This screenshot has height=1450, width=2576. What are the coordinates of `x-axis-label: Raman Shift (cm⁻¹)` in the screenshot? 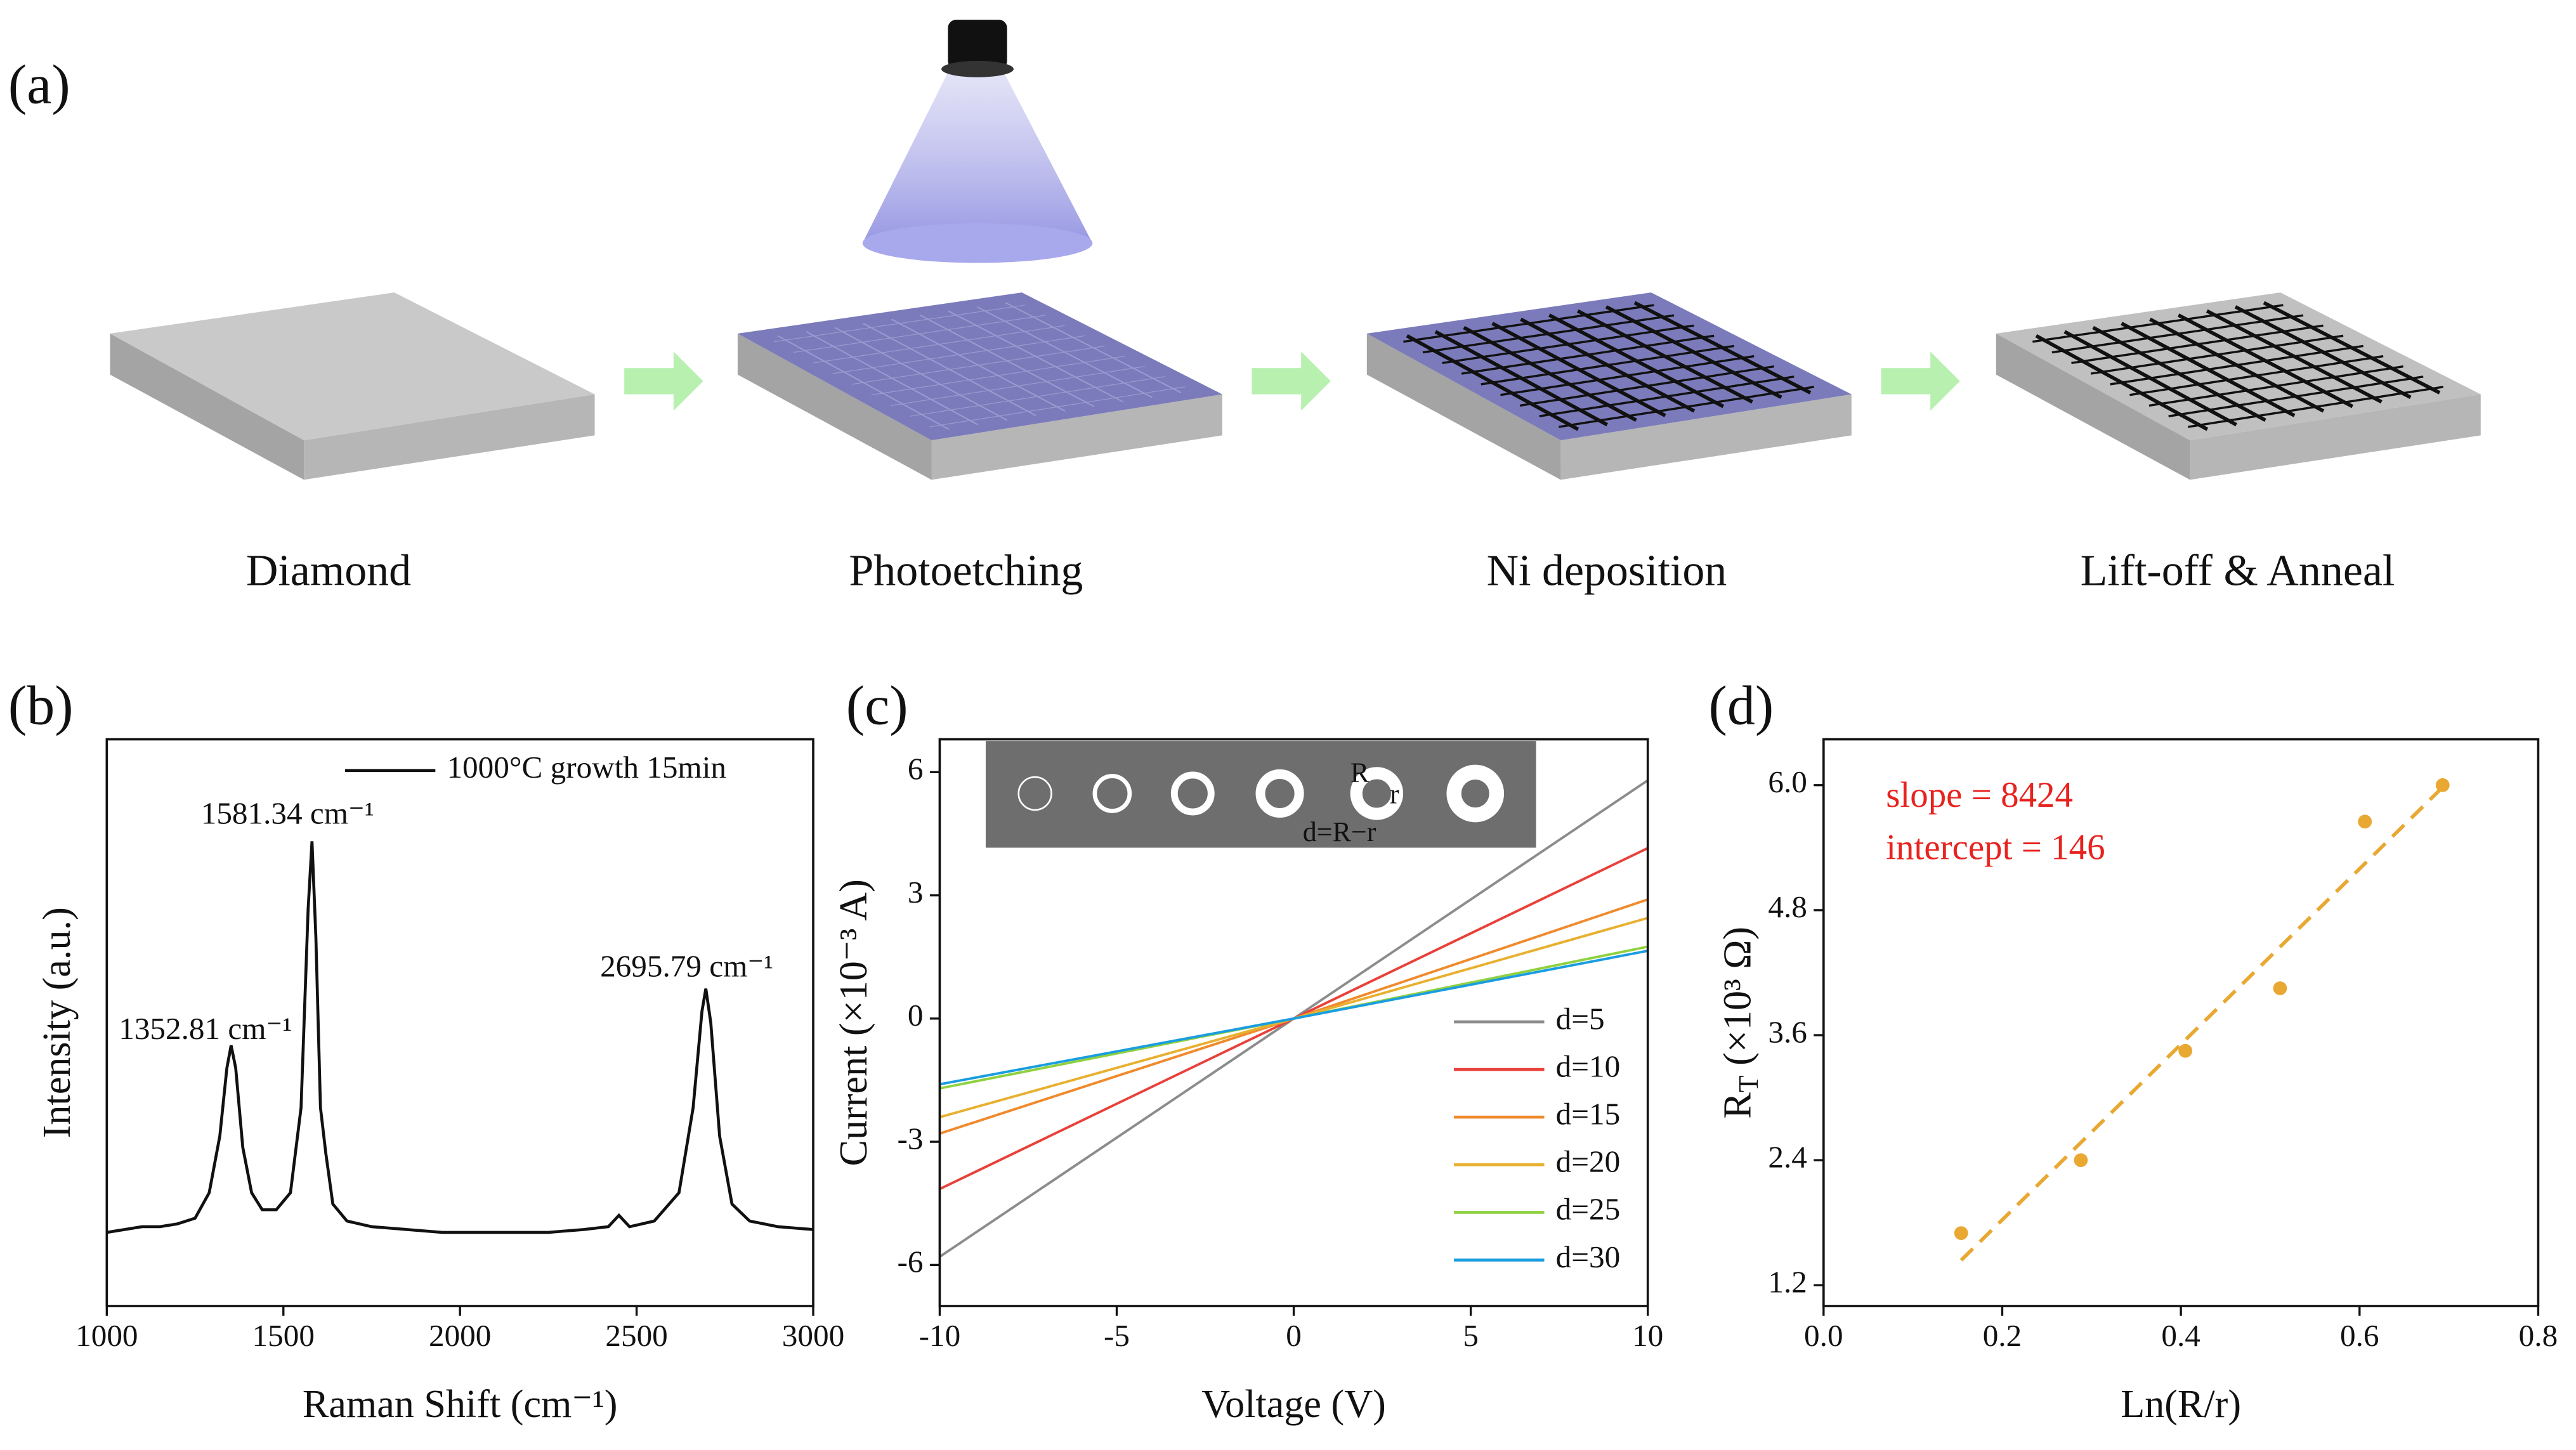 It's located at (461, 1404).